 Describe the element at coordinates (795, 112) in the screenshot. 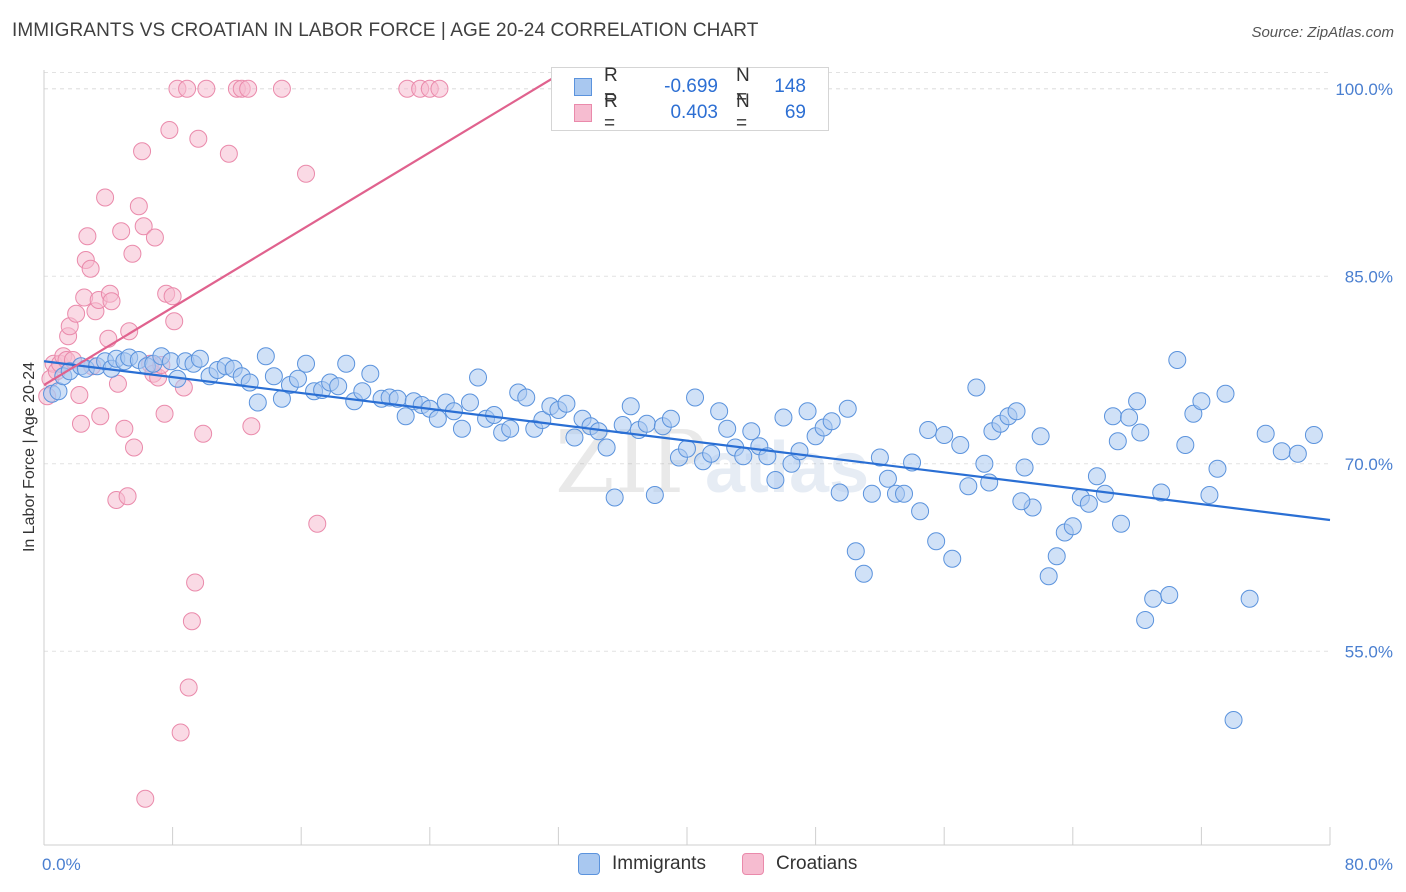

I see `n-value: 69` at that location.